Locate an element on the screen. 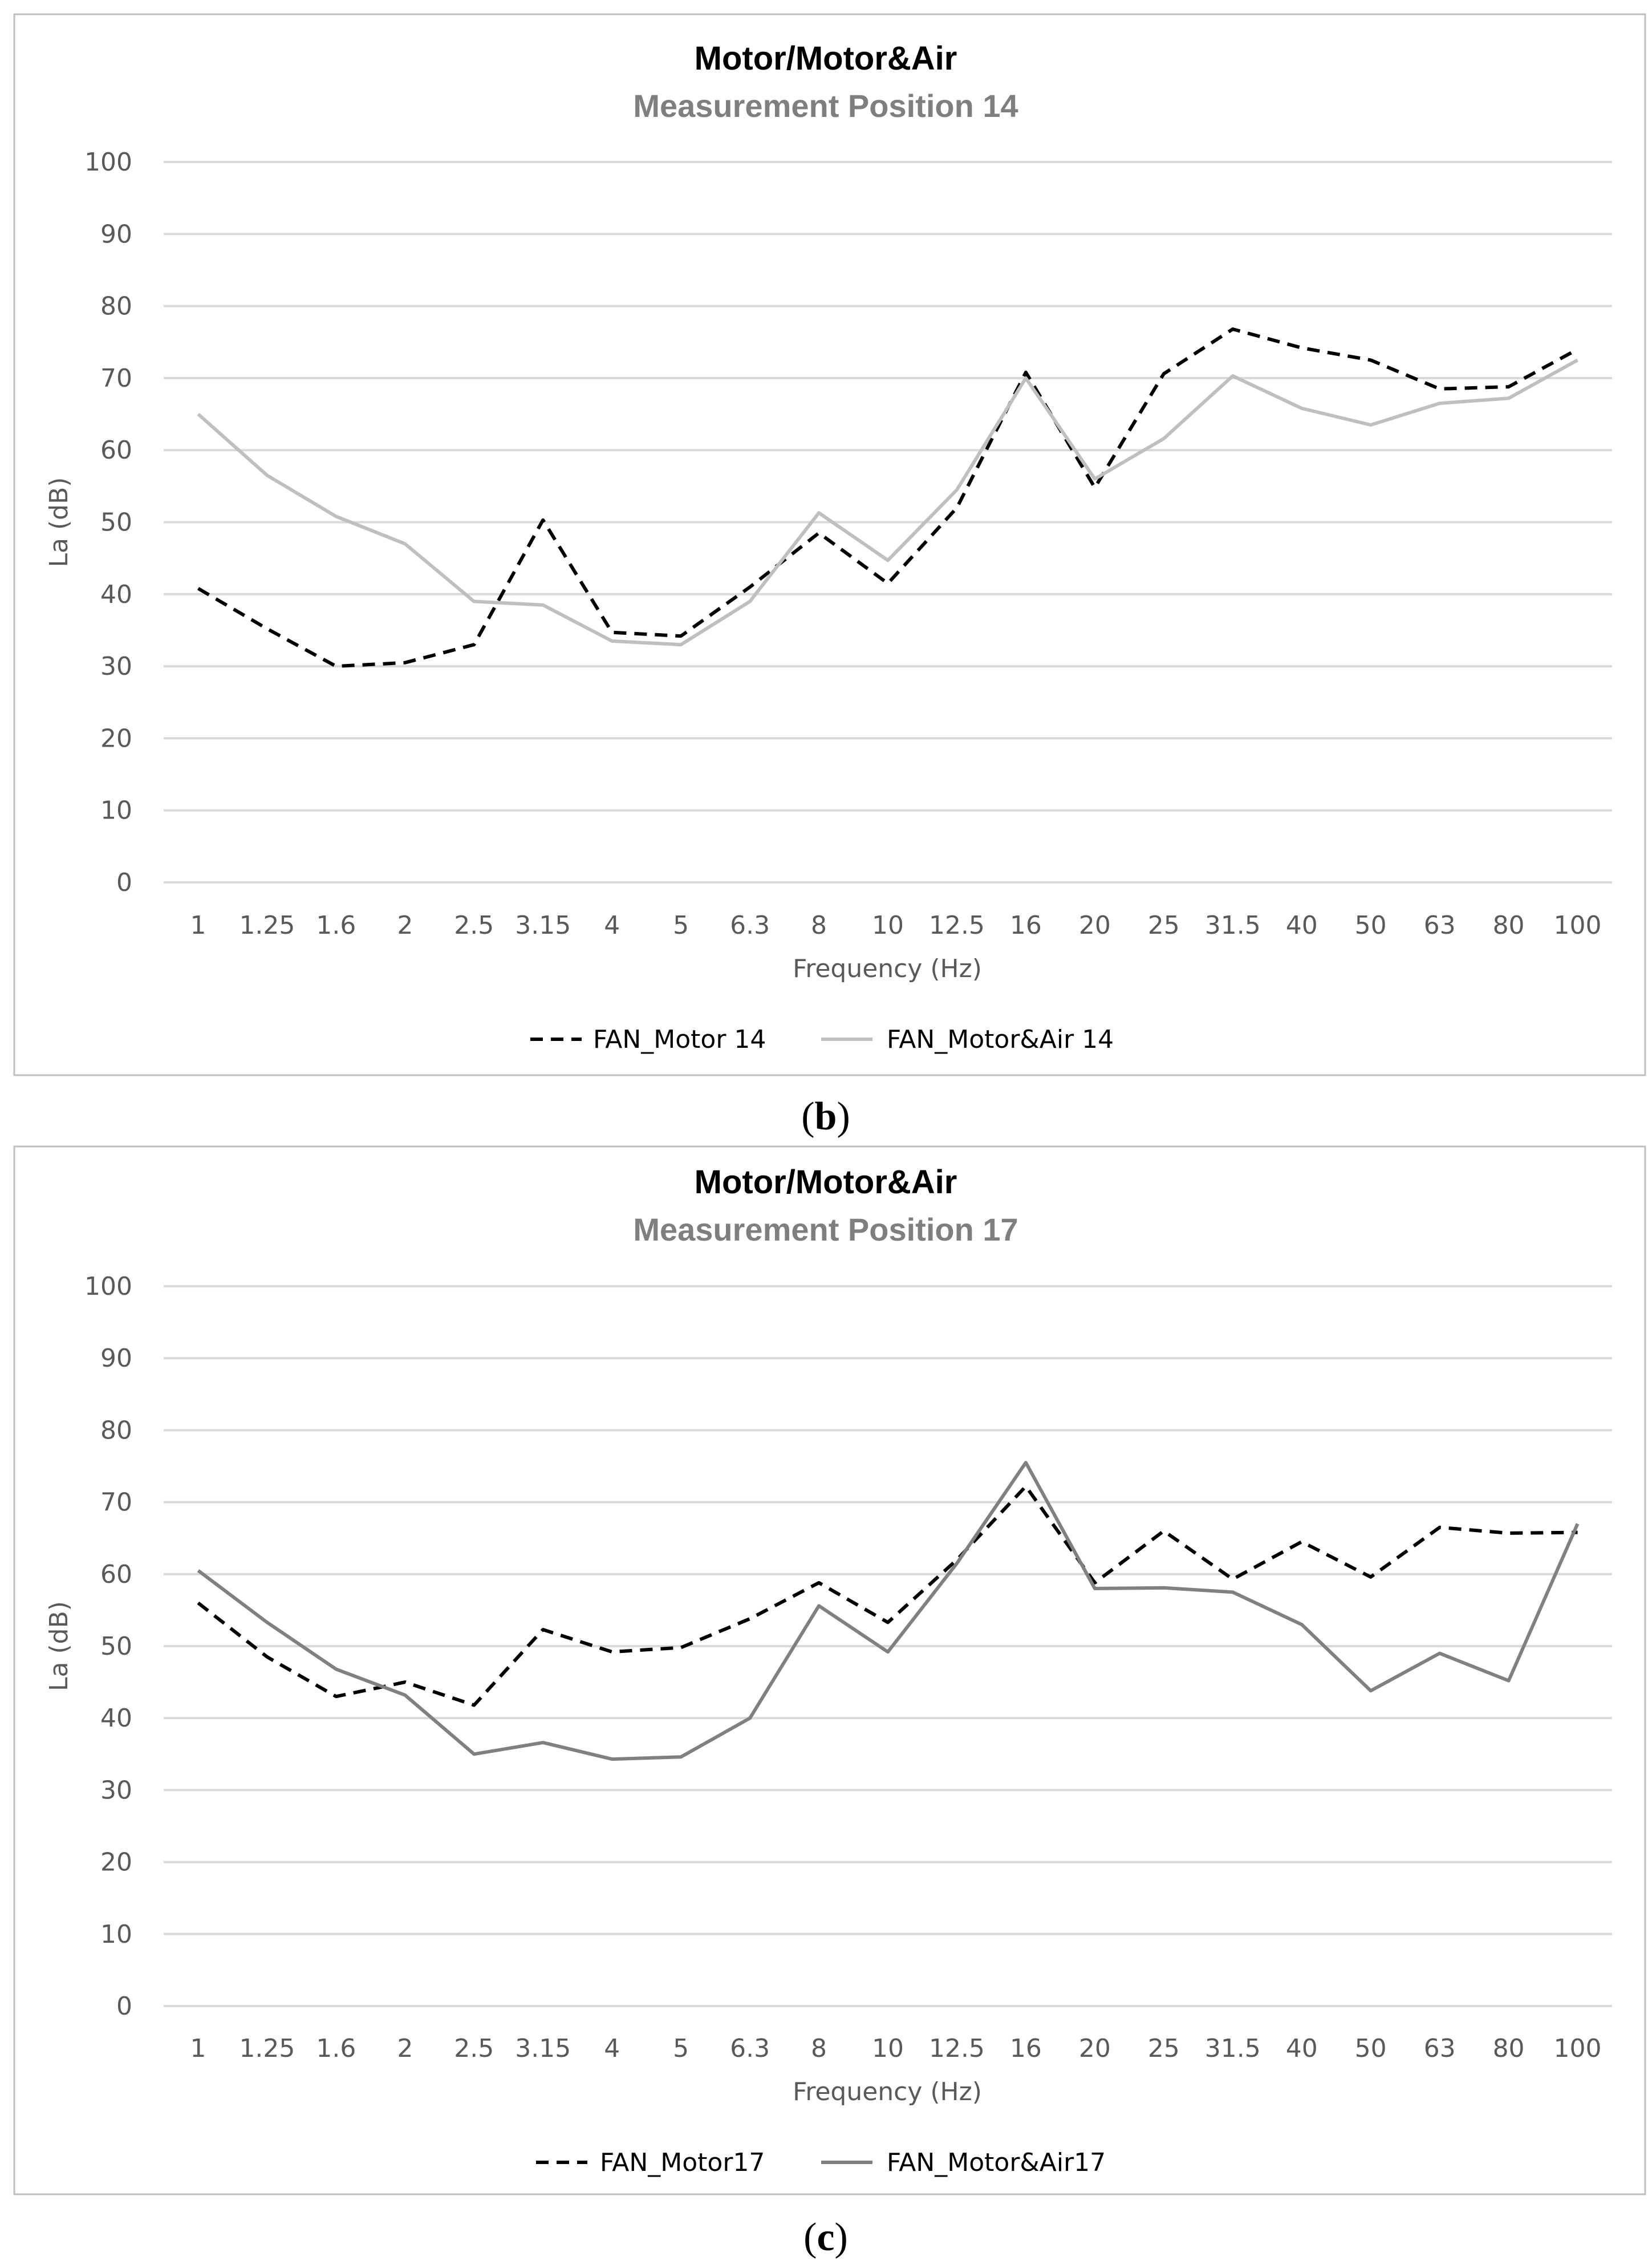 The image size is (1652, 2265). panel-label: (c) is located at coordinates (825, 2237).